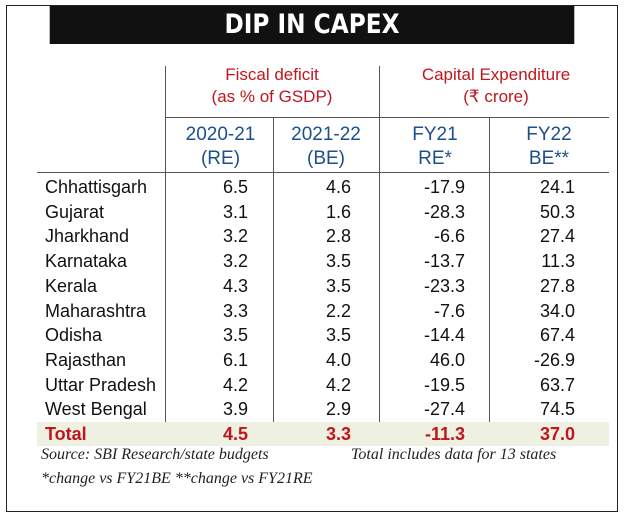  Describe the element at coordinates (557, 335) in the screenshot. I see `value-cell: 67.4` at that location.